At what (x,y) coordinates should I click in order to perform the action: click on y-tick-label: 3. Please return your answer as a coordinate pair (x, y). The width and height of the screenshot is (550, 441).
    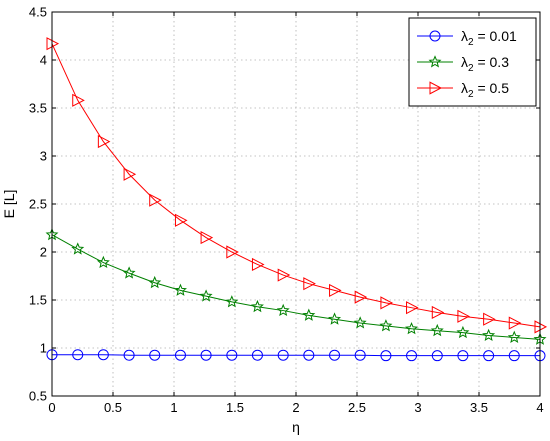
    Looking at the image, I should click on (43, 156).